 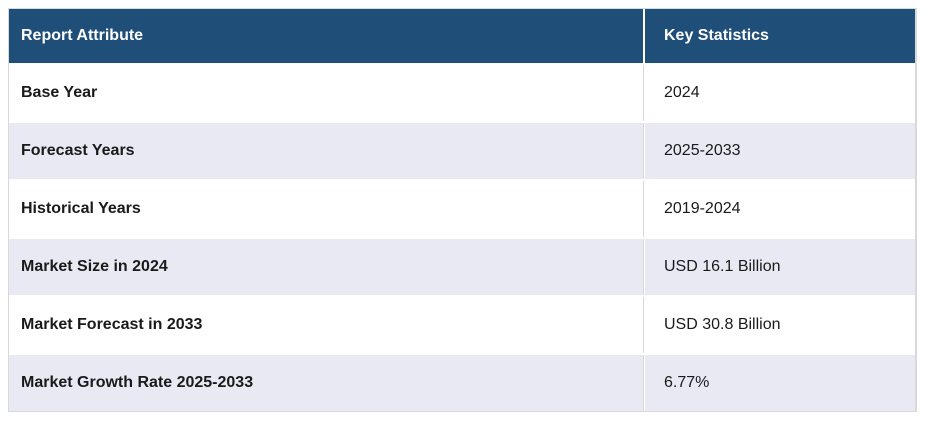 I want to click on value-cell: USD 30.8 Billion, so click(x=779, y=325).